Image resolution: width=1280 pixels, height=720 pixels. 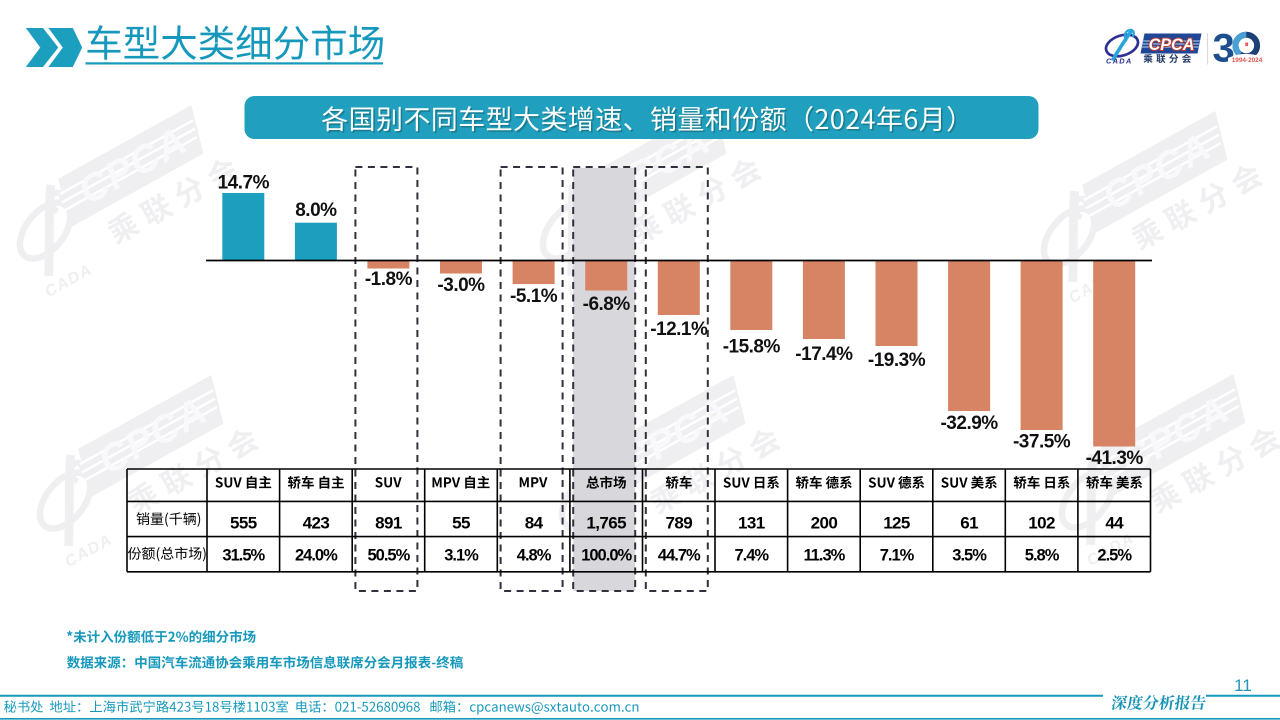 I want to click on svg-text: -37.5%, so click(x=1042, y=442).